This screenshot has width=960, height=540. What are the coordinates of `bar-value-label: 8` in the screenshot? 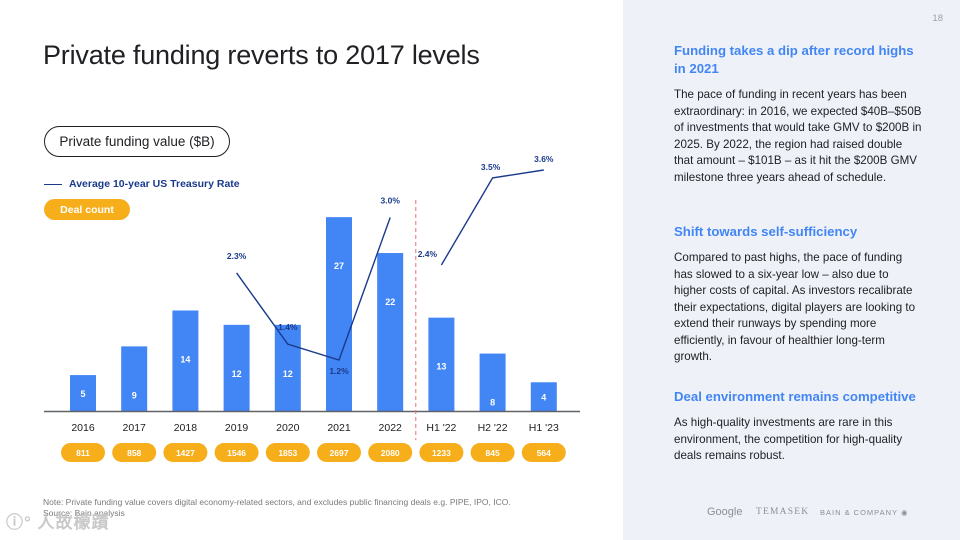 It's located at (492, 403).